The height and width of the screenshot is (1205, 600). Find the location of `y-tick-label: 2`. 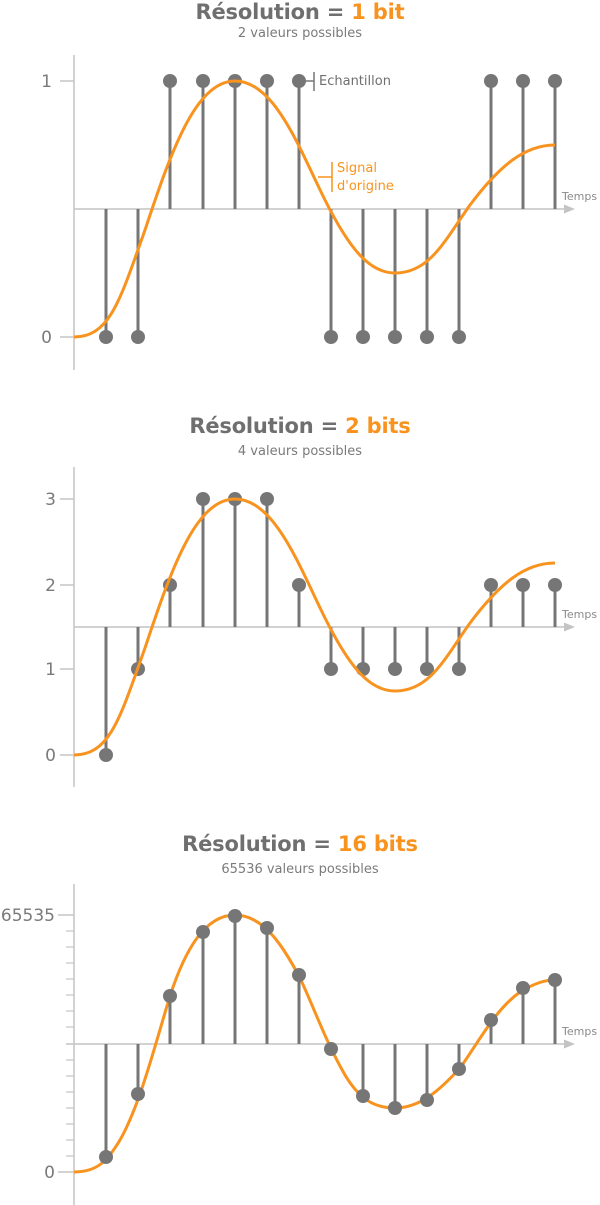

y-tick-label: 2 is located at coordinates (50, 586).